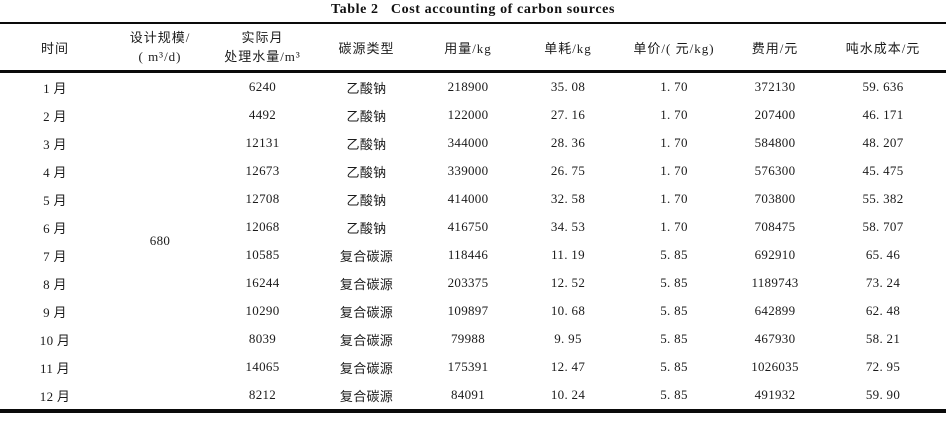 The image size is (946, 428). Describe the element at coordinates (883, 86) in the screenshot. I see `ton-water-cost-cell: 59. 636` at that location.